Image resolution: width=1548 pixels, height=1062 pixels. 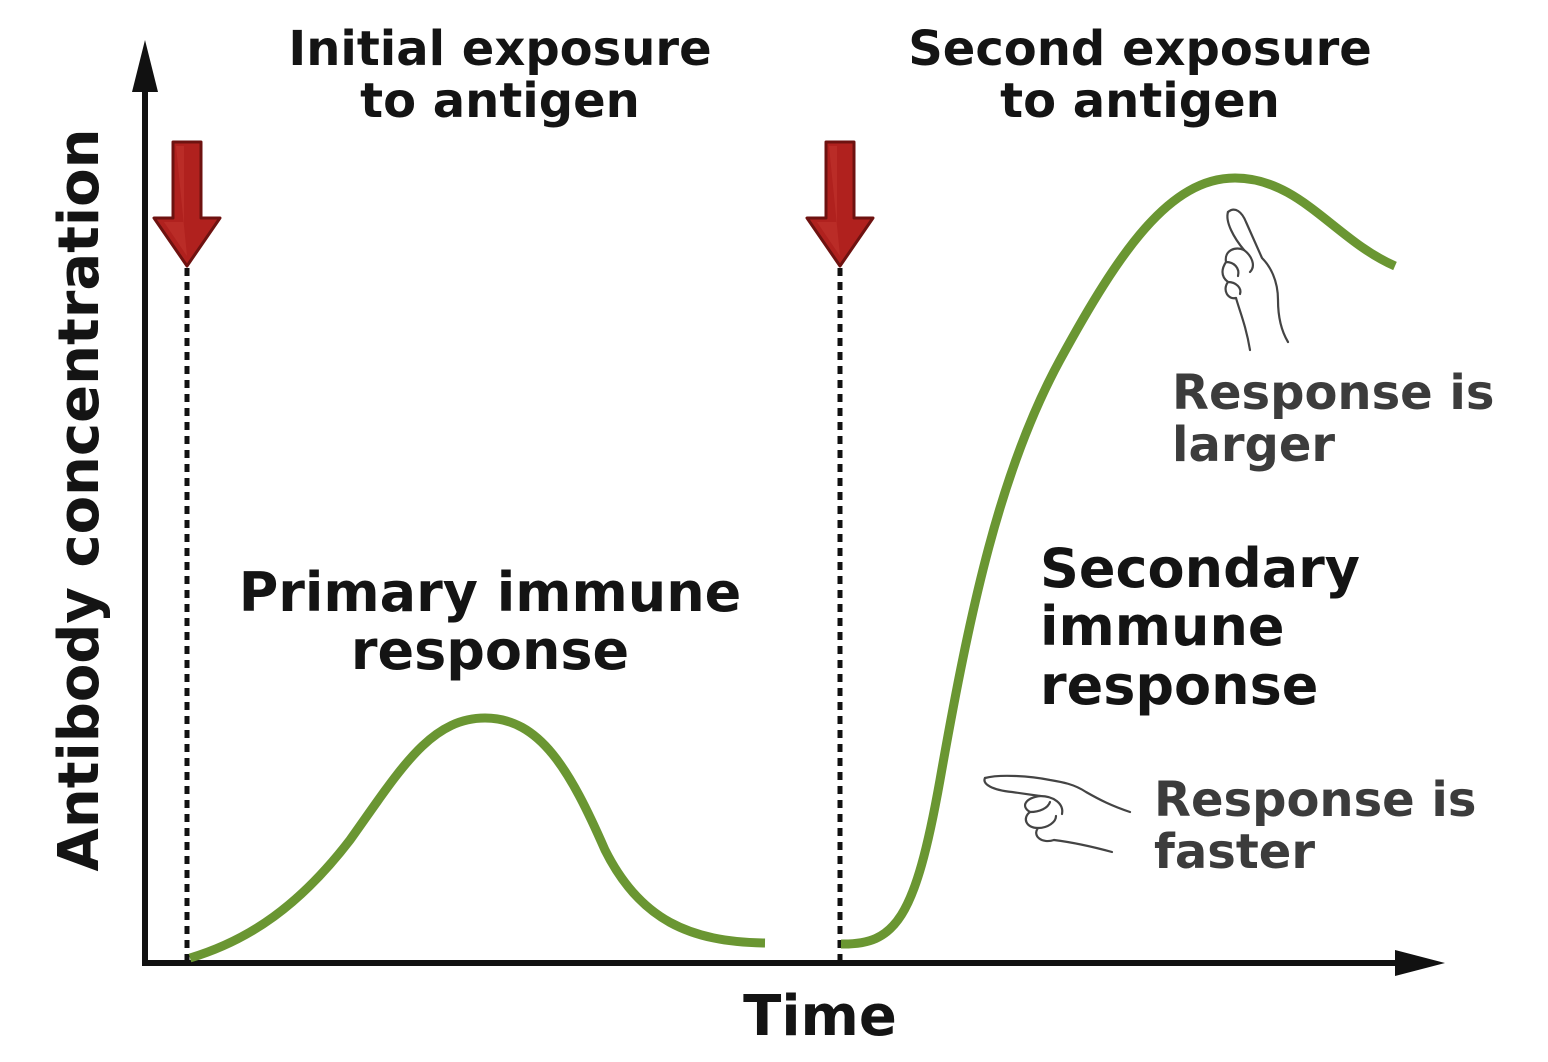 What do you see at coordinates (820, 1016) in the screenshot?
I see `x-axis-label: Time` at bounding box center [820, 1016].